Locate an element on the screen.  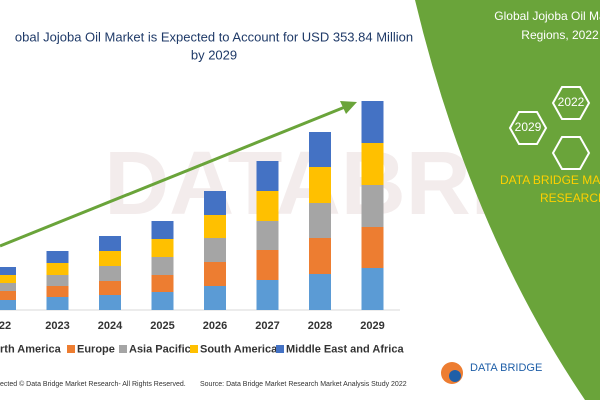
x-tick-label: 2024 is located at coordinates (110, 326).